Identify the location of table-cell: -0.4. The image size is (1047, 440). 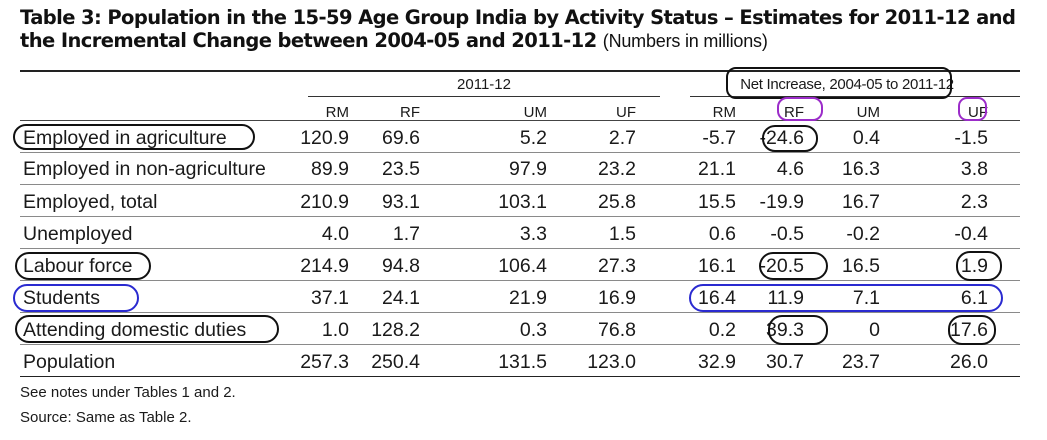
(971, 234).